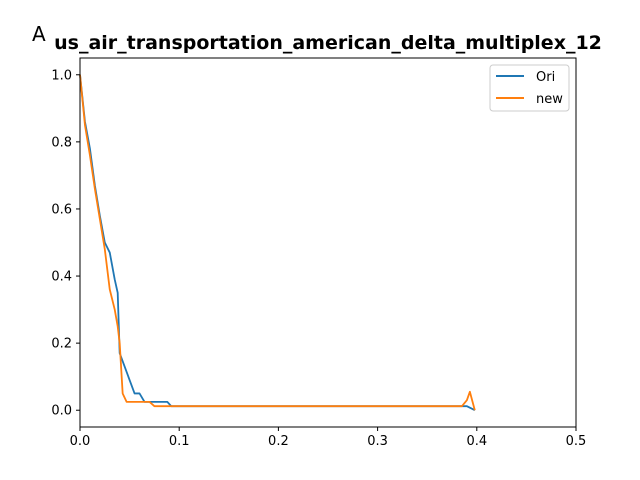 This screenshot has width=640, height=480. Describe the element at coordinates (61, 277) in the screenshot. I see `y-tick-label: 0.4` at that location.